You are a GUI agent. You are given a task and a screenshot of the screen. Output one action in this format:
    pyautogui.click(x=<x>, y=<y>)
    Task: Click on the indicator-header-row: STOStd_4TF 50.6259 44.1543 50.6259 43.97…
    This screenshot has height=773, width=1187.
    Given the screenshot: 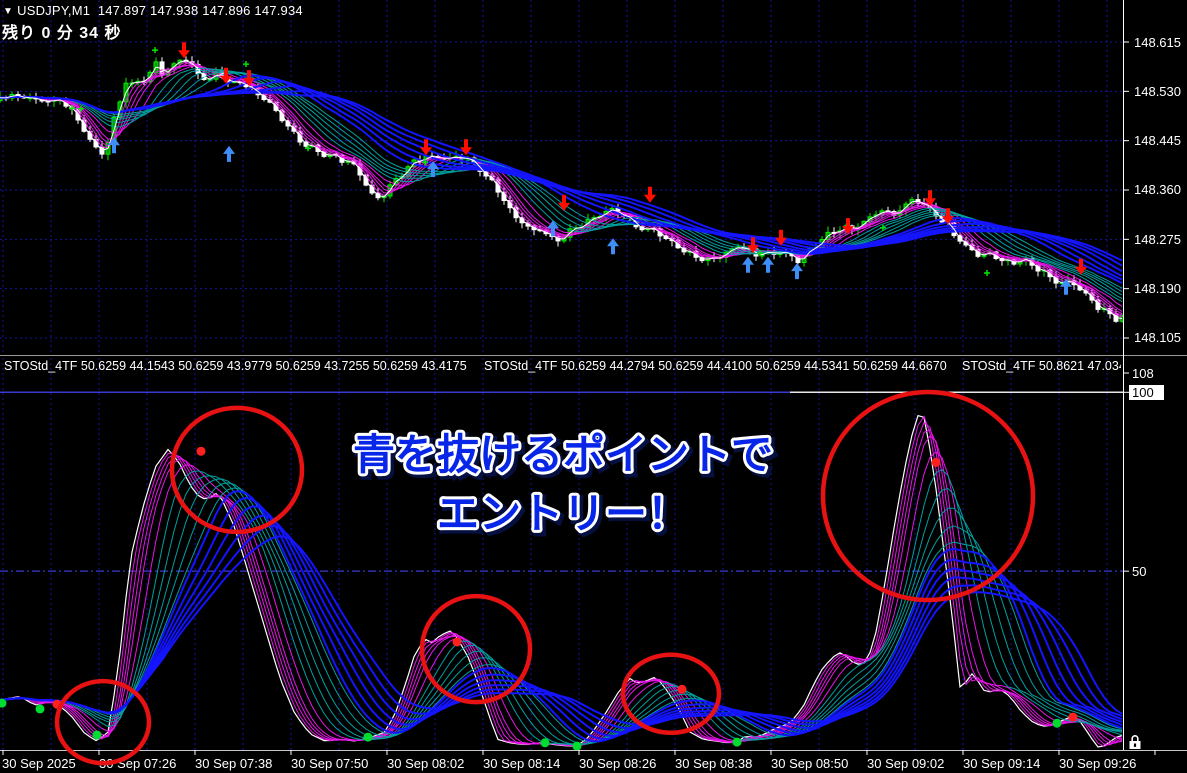 What is the action you would take?
    pyautogui.click(x=560, y=367)
    